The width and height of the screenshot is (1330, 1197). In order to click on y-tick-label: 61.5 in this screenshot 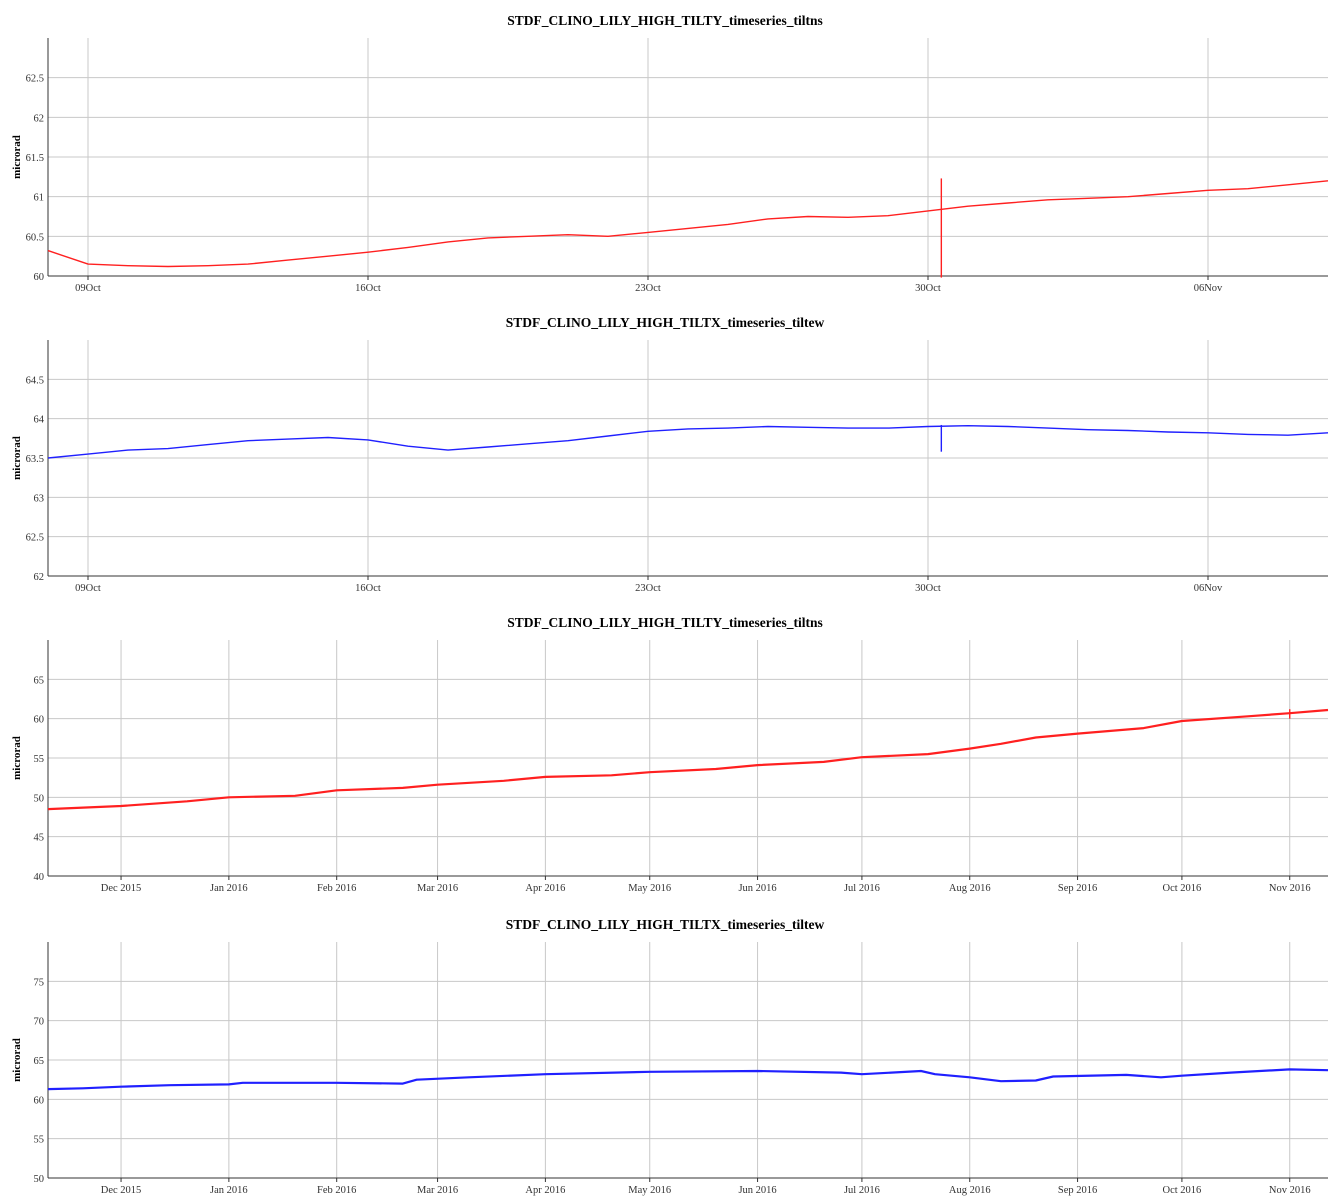, I will do `click(35, 158)`.